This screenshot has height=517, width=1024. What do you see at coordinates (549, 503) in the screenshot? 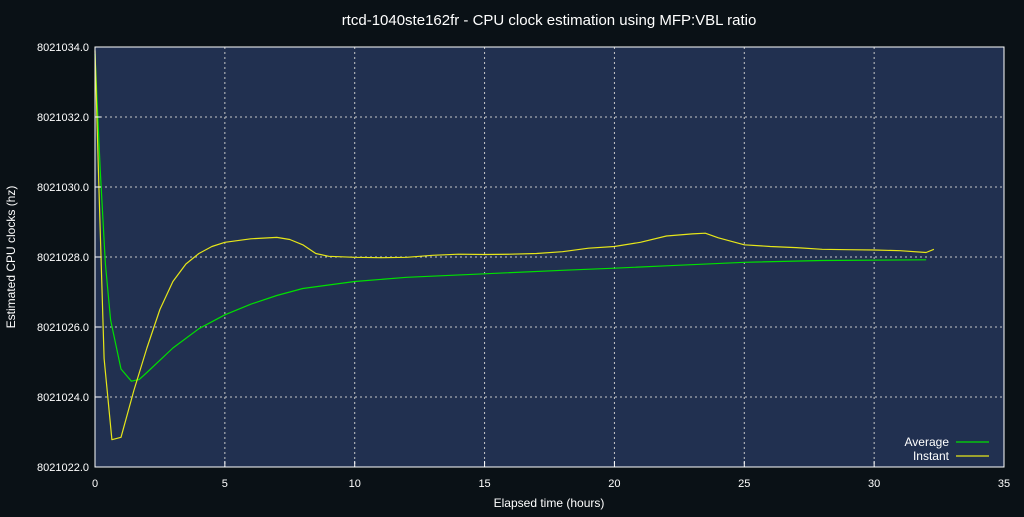
I see `x-axis-label: Elapsed time (hours)` at bounding box center [549, 503].